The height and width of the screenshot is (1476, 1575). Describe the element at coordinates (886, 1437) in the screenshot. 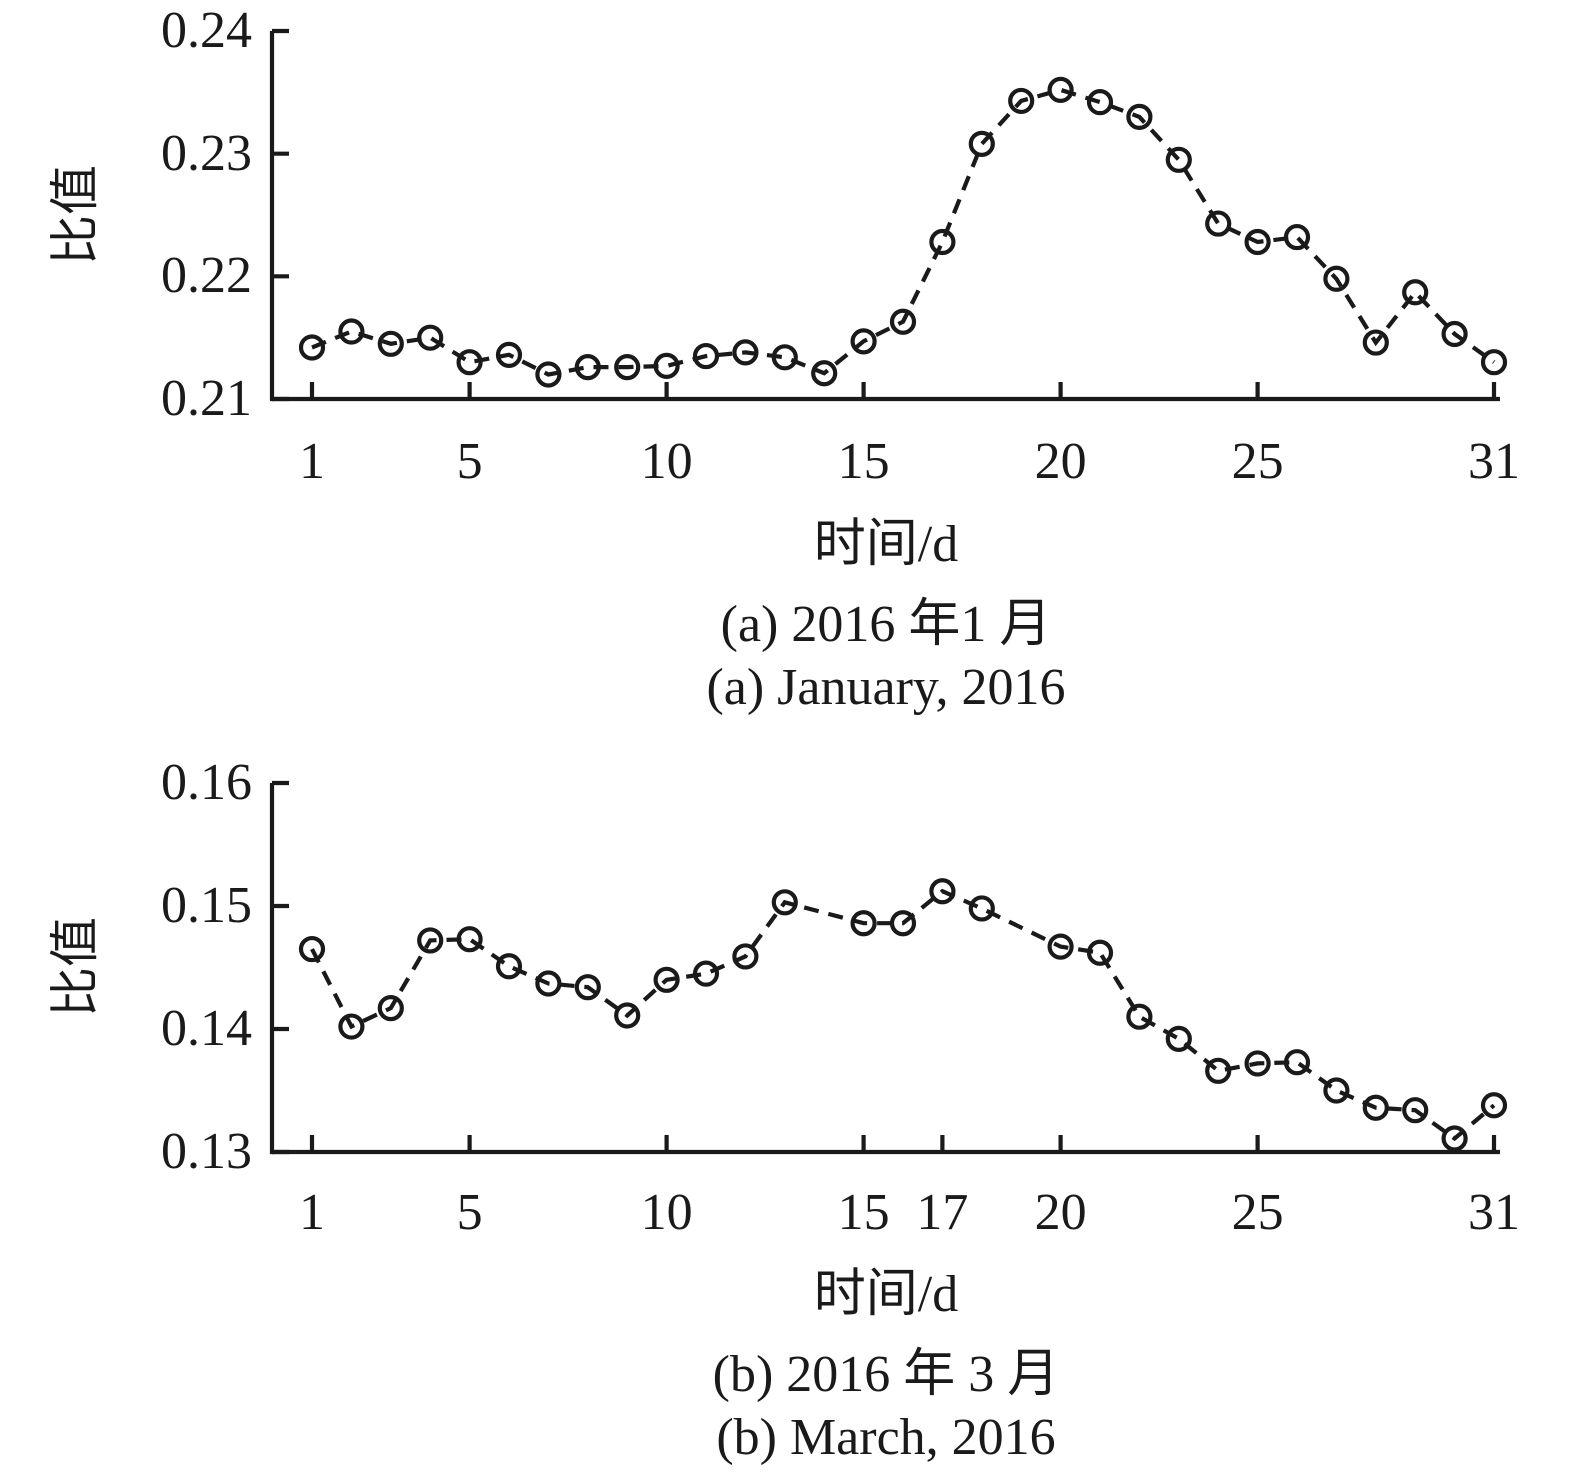

I see `chart-b-caption-en: (b) March, 2016` at that location.